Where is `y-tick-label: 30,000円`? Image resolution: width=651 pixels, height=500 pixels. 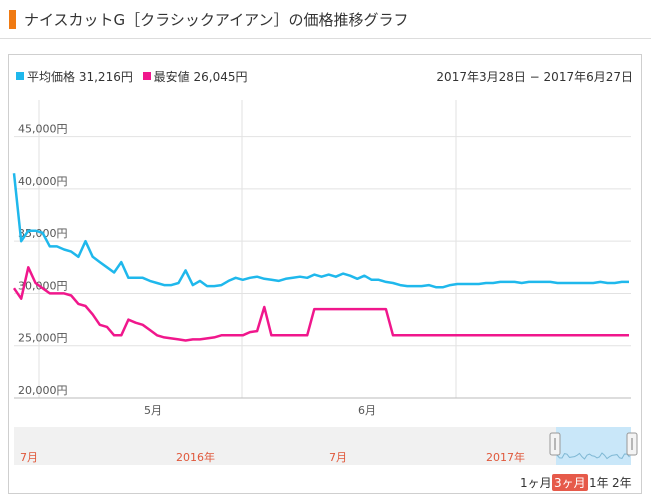 y-tick-label: 30,000円 is located at coordinates (43, 285).